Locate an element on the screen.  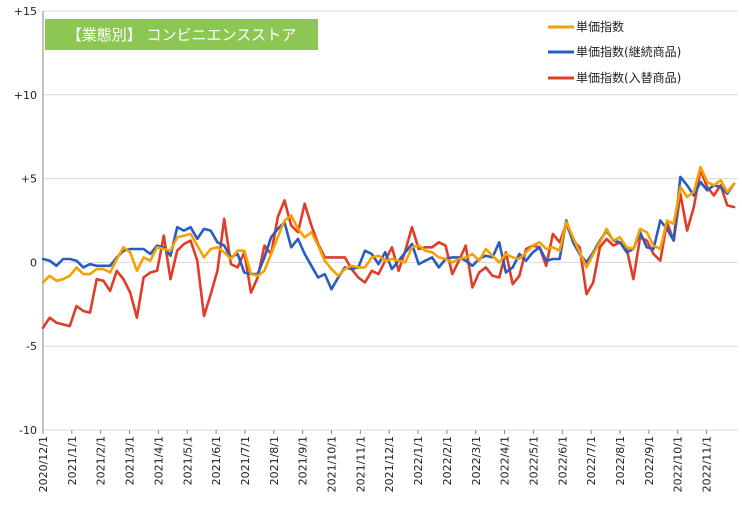
legend-label: 単価指数(継続商品) is located at coordinates (628, 51).